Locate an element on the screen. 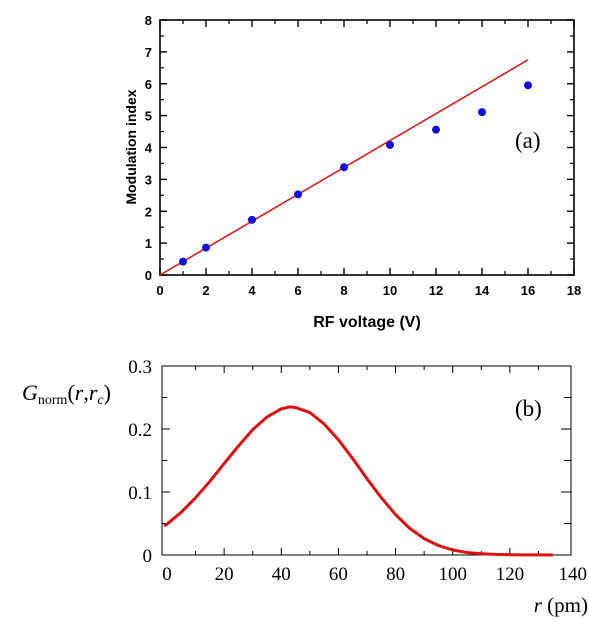  ylabel-r: r is located at coordinates (79, 392).